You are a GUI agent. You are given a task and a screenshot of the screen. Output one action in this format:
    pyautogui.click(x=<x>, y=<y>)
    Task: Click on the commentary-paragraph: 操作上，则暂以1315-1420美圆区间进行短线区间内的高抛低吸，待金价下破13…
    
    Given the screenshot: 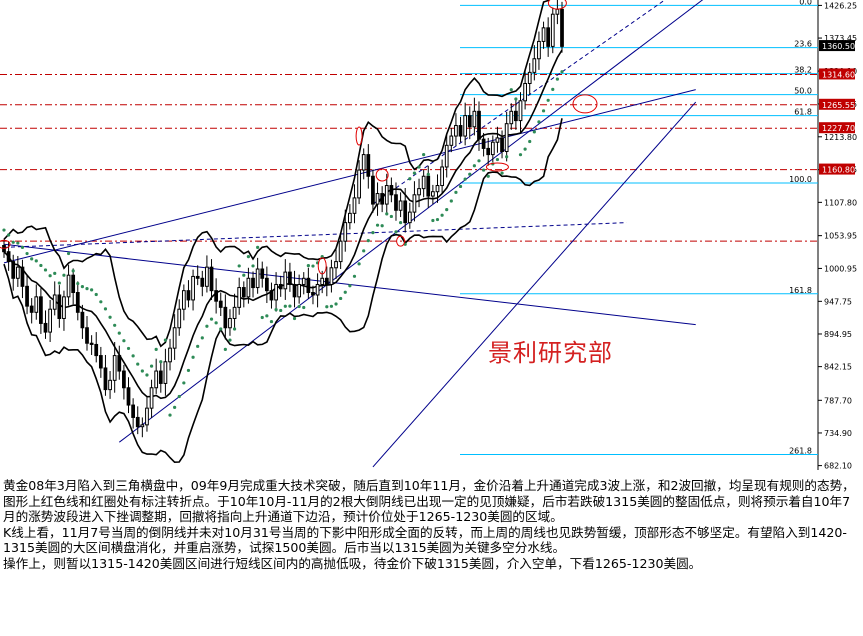 What is the action you would take?
    pyautogui.click(x=352, y=563)
    